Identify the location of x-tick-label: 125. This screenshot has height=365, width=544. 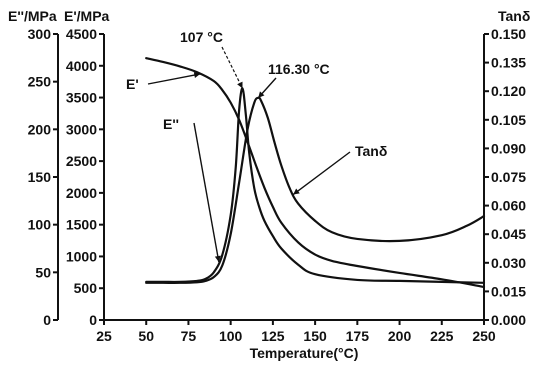
(273, 336).